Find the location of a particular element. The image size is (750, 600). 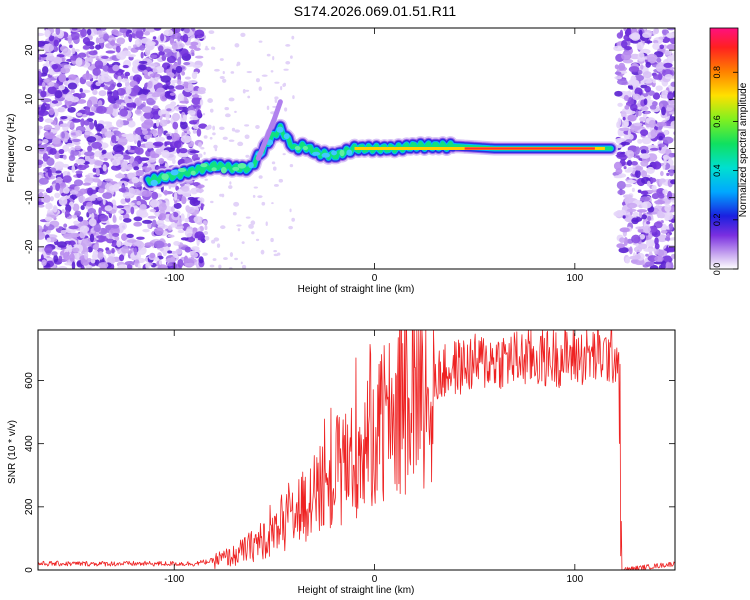

ridge-blob is located at coordinates (193, 173).